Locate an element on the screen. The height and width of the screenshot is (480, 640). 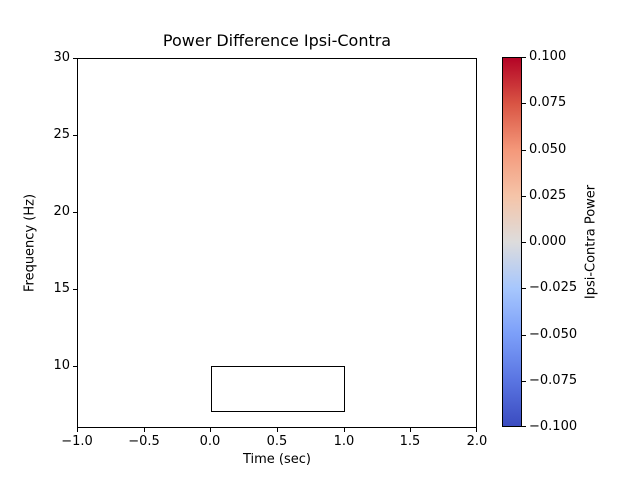
x-tick-label: −0.5 is located at coordinates (144, 441).